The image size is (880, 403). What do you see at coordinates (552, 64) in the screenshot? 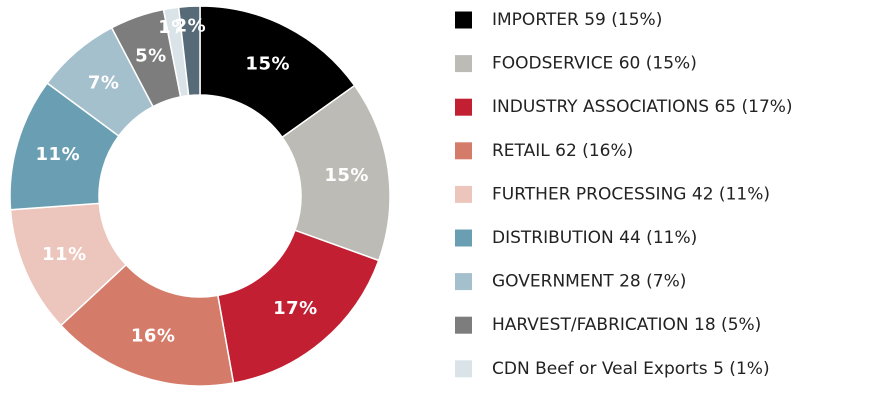
I see `legend-name: FOODSERVICE` at bounding box center [552, 64].